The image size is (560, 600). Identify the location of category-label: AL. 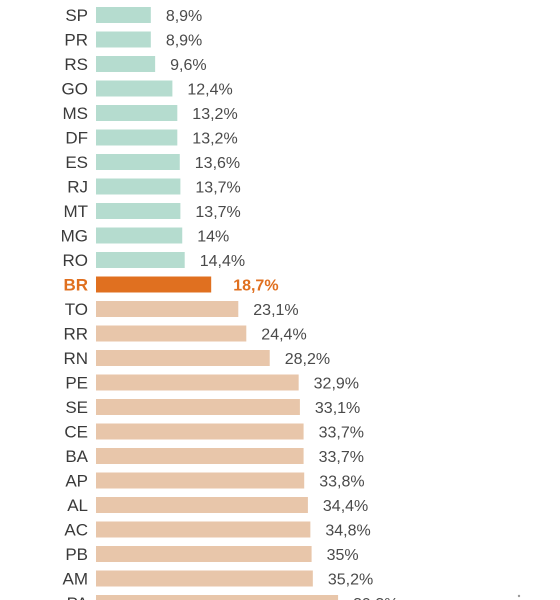
(77, 505).